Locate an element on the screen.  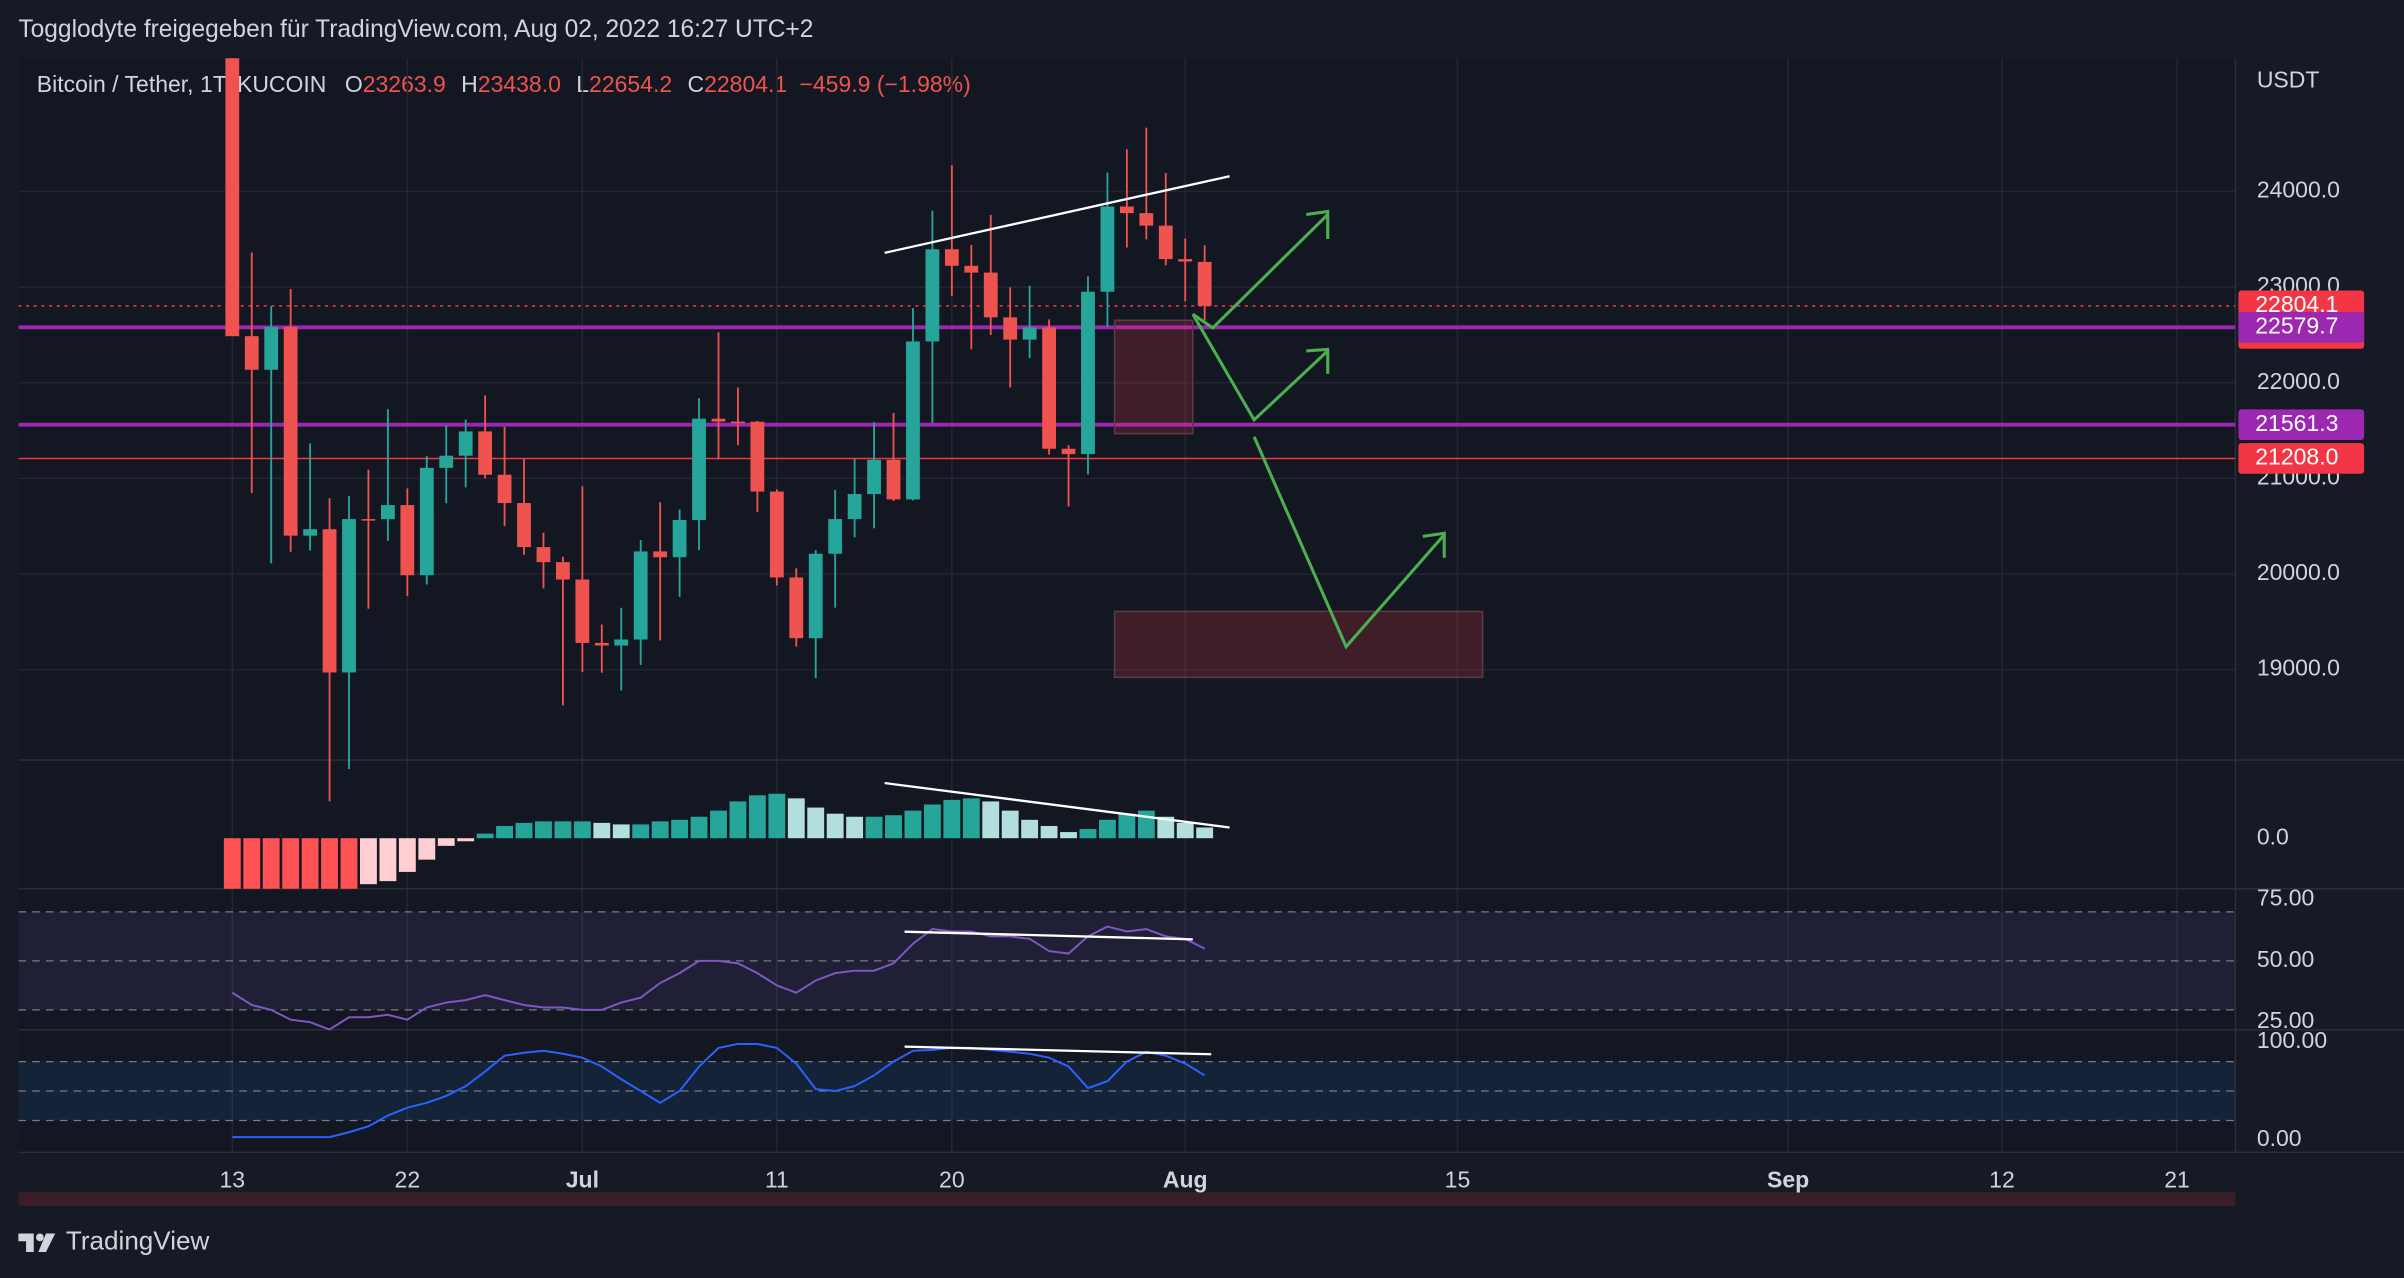
x-tick-label: Sep is located at coordinates (1788, 1180).